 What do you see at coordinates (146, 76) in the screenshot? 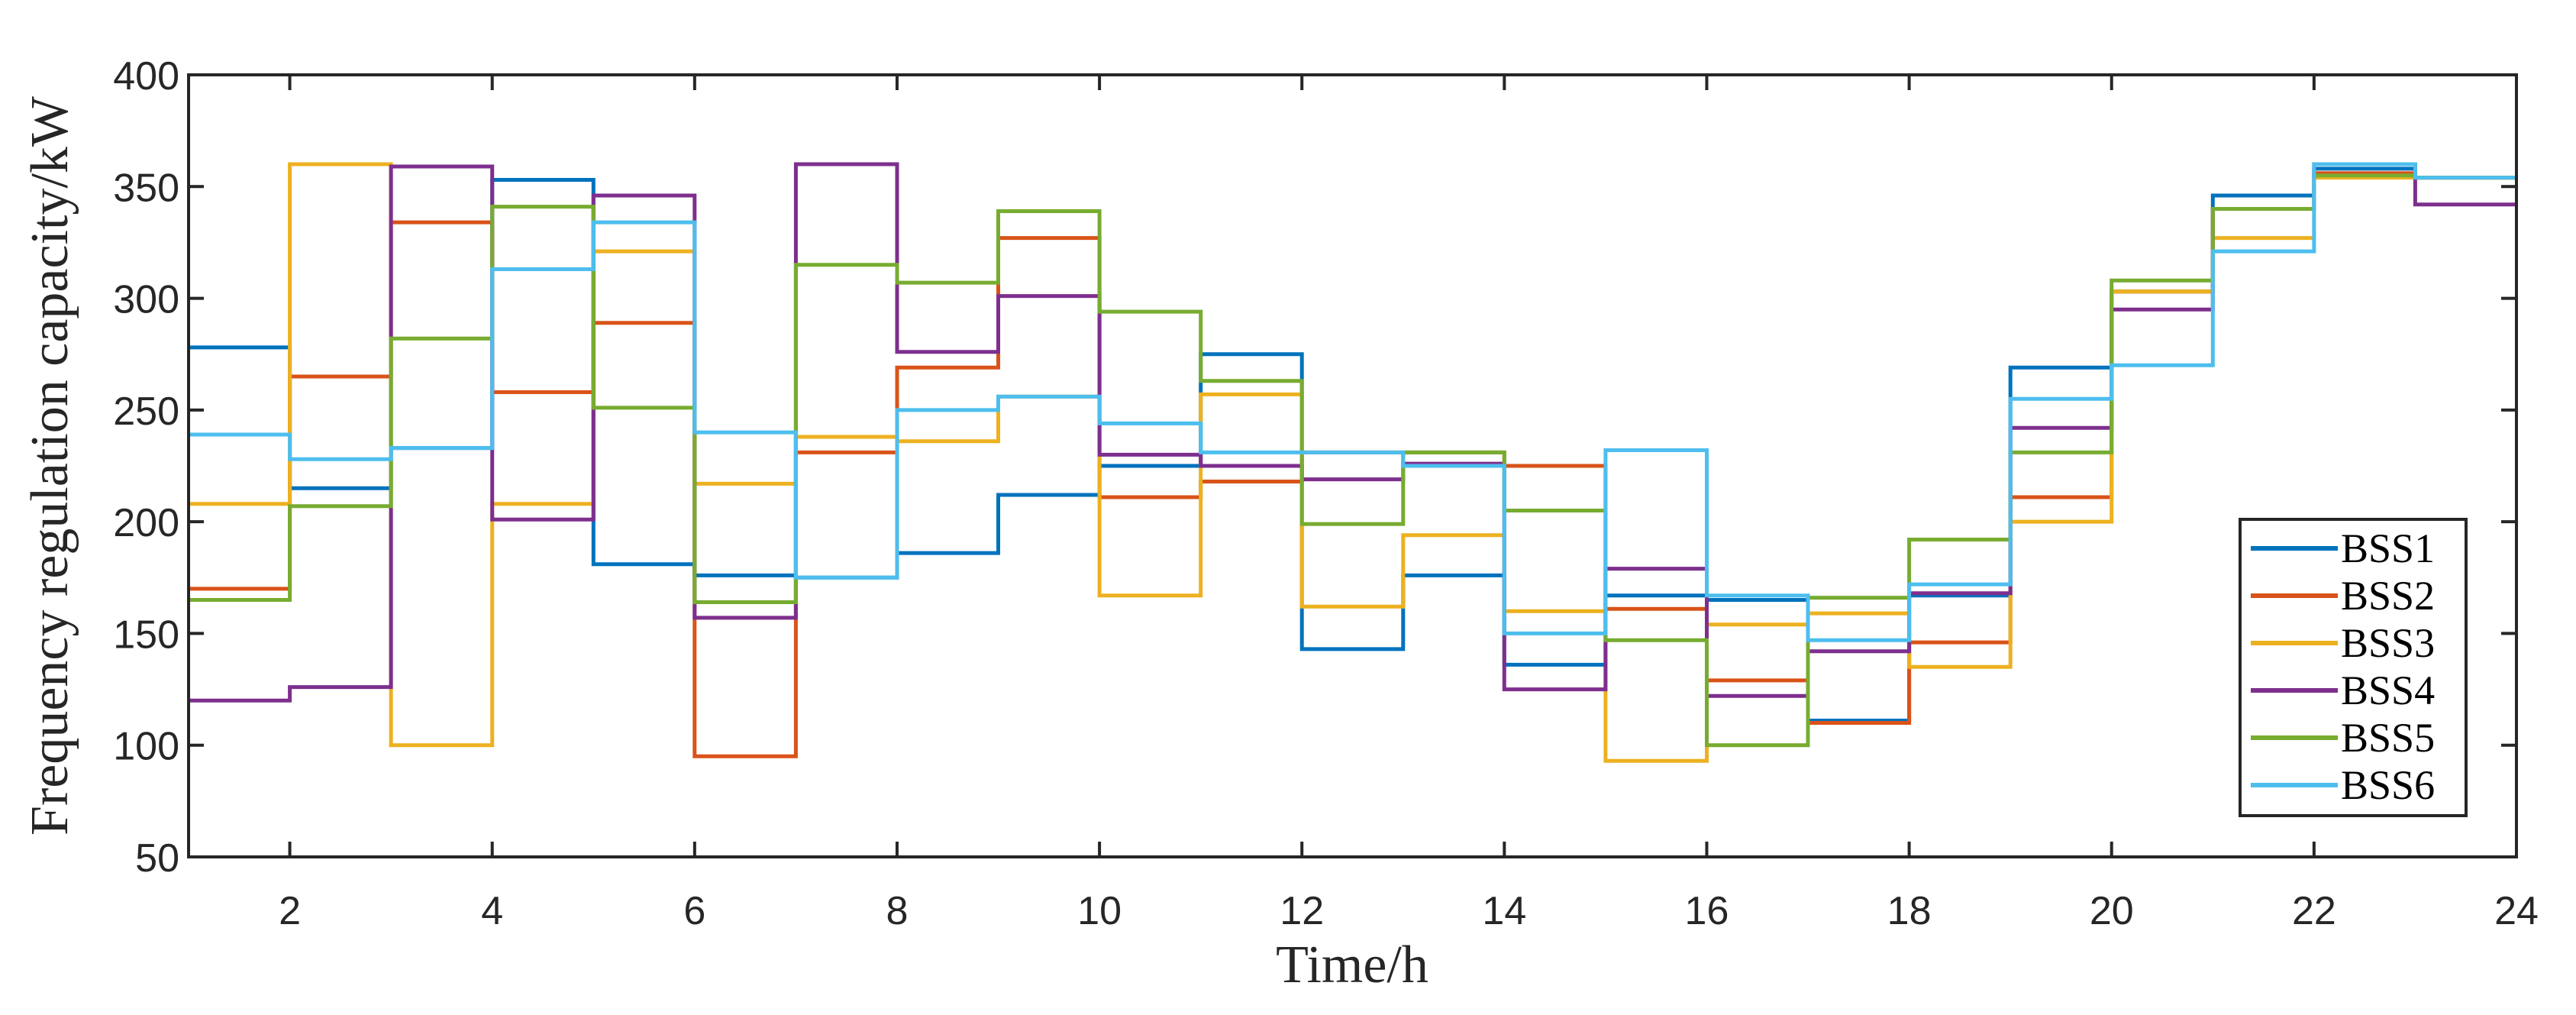
I see `y-tick-label: 400` at bounding box center [146, 76].